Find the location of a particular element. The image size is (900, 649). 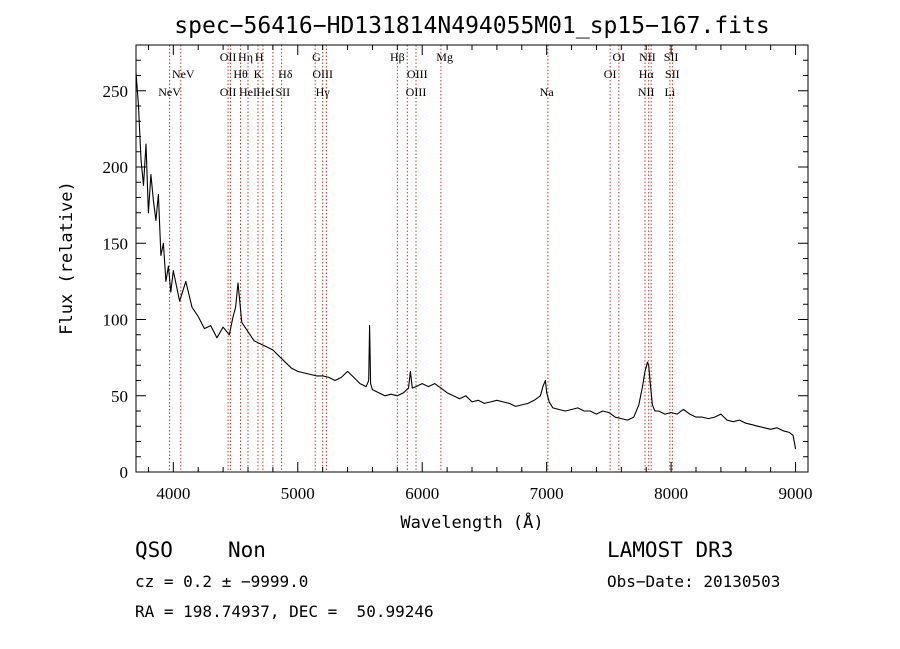

line-label: Mg is located at coordinates (444, 57).